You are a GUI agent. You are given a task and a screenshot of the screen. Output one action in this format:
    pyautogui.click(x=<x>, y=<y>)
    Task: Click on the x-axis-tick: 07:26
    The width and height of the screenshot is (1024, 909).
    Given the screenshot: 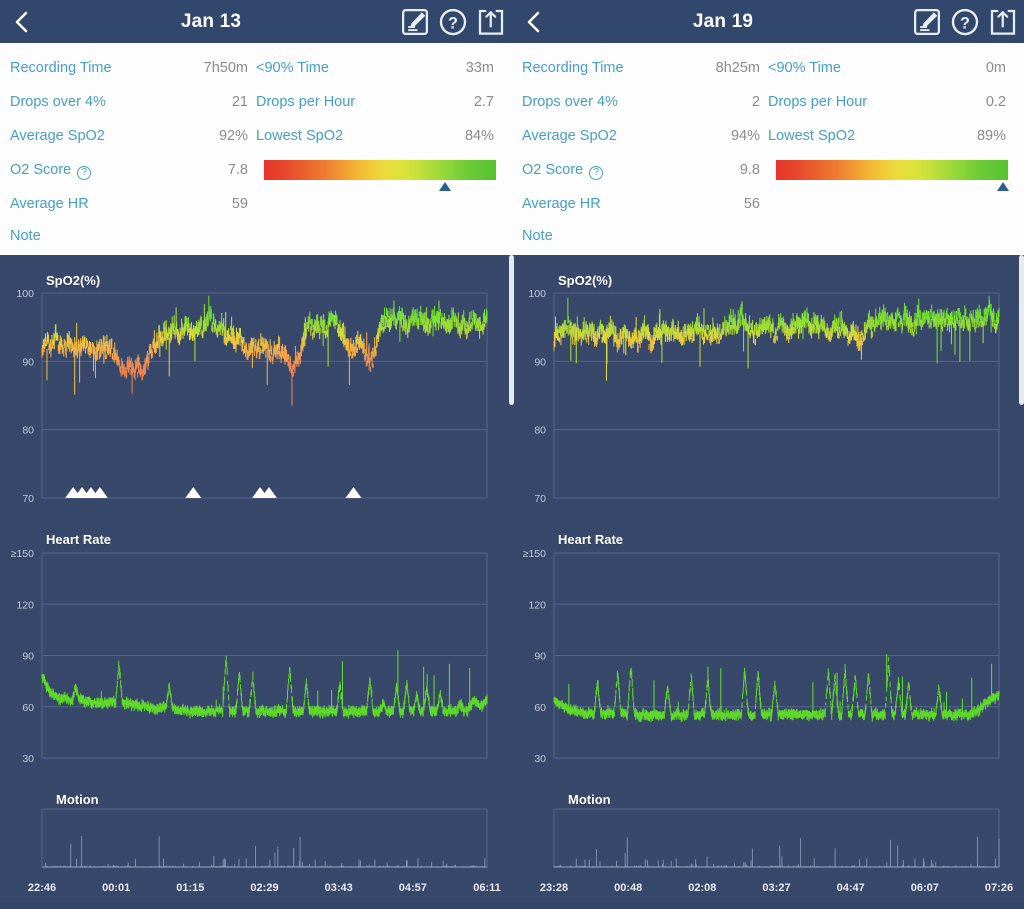 What is the action you would take?
    pyautogui.click(x=999, y=888)
    